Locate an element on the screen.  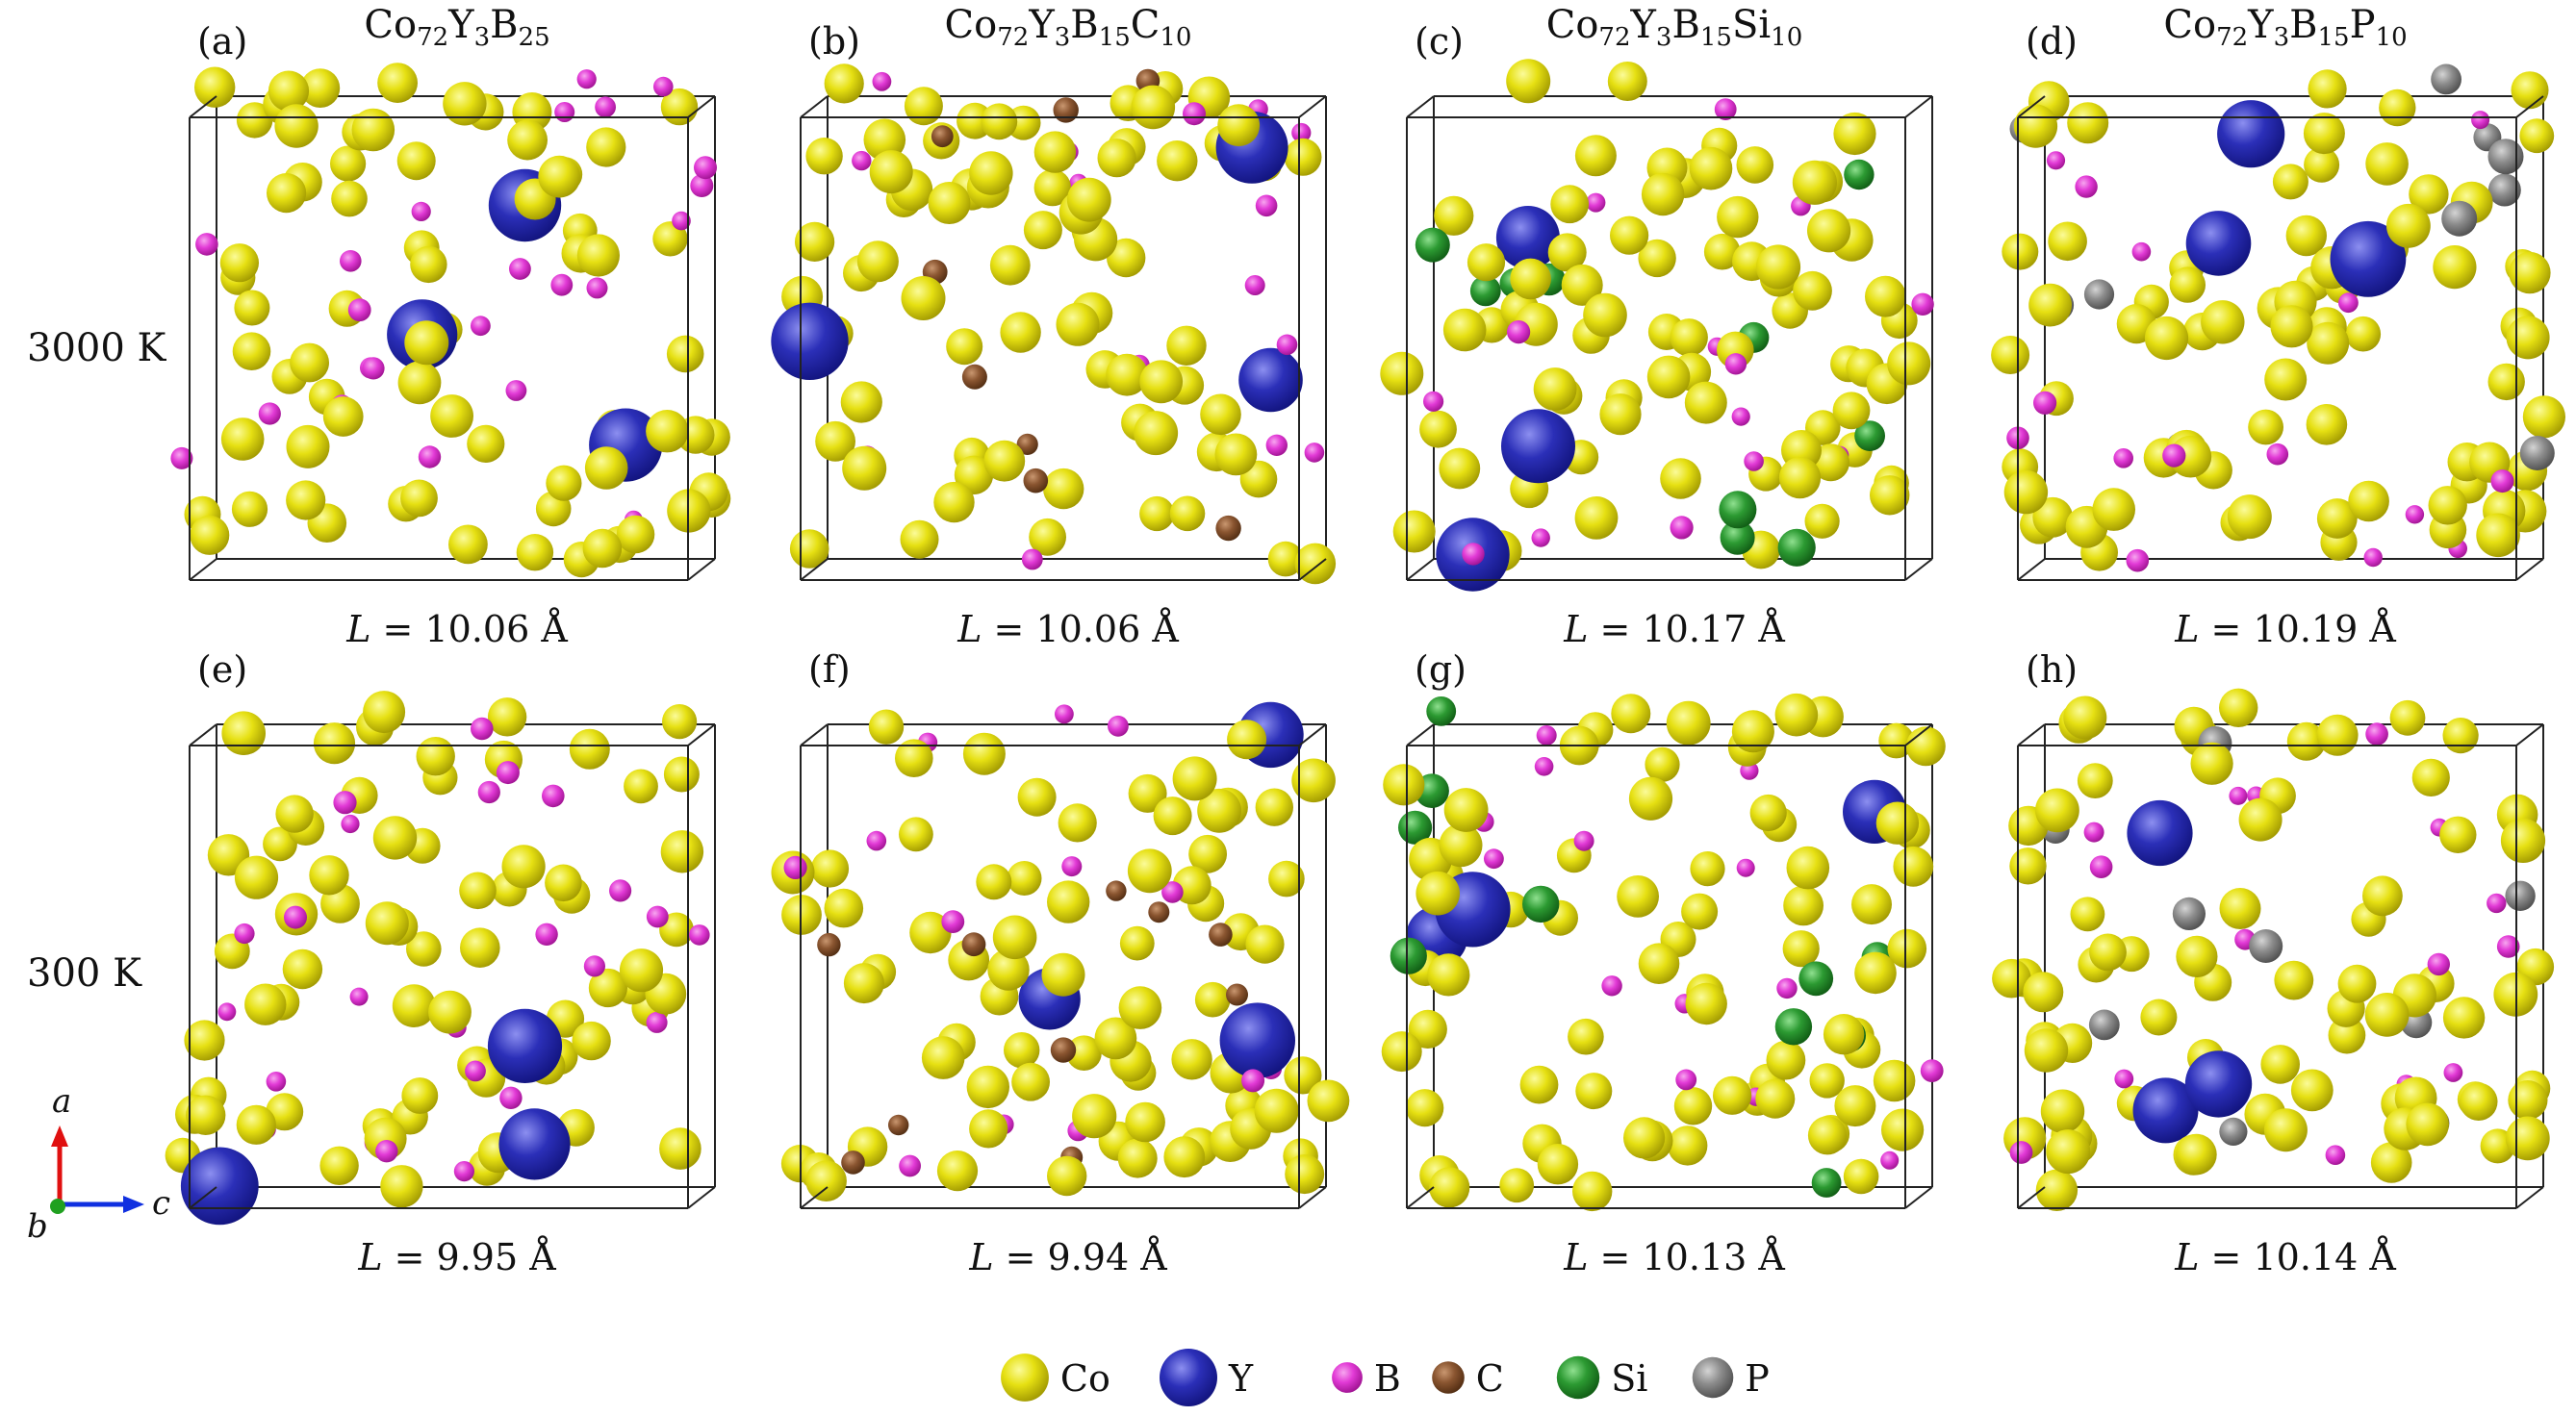
a-axis-head is located at coordinates (59, 1136).